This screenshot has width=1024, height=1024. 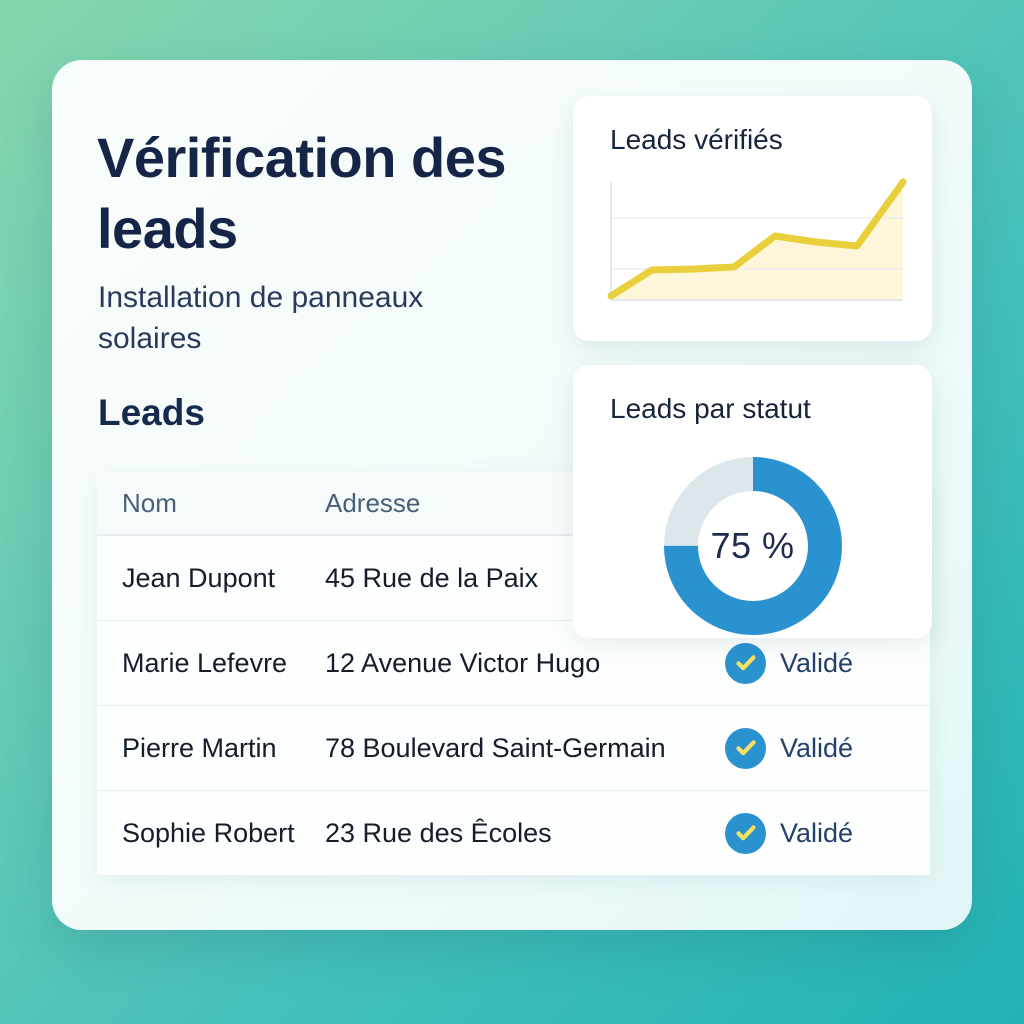 I want to click on cell-adresse: 23 Rue des Êcoles, so click(x=438, y=832).